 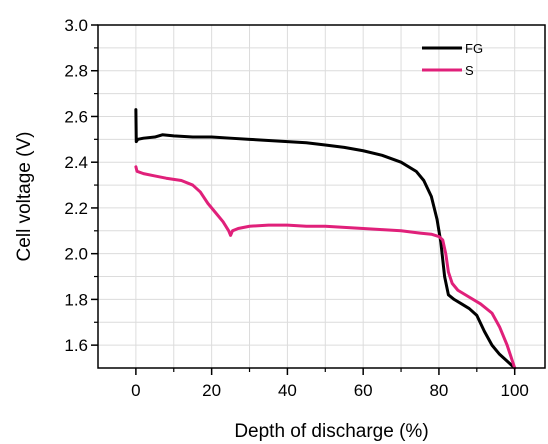 I want to click on x-tick-label: 0, so click(x=135, y=390).